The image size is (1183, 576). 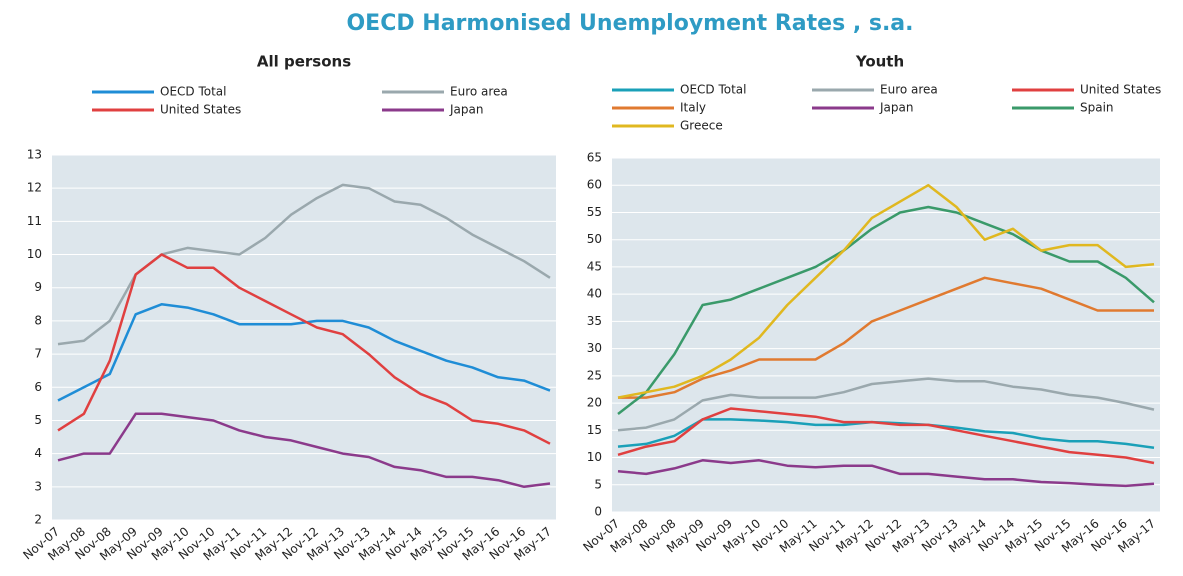 What do you see at coordinates (693, 108) in the screenshot?
I see `legend-label: Italy` at bounding box center [693, 108].